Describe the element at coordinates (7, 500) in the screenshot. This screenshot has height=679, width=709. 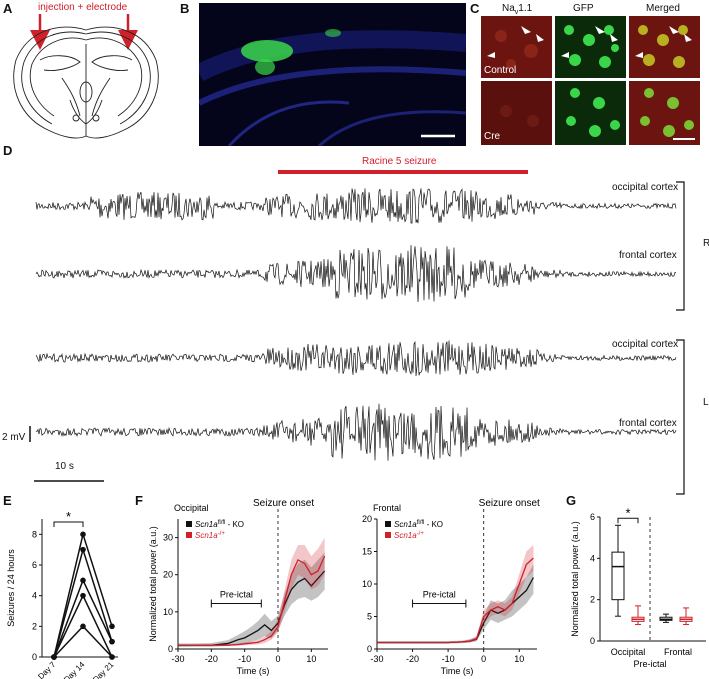
I see `panel-label-e: E` at that location.